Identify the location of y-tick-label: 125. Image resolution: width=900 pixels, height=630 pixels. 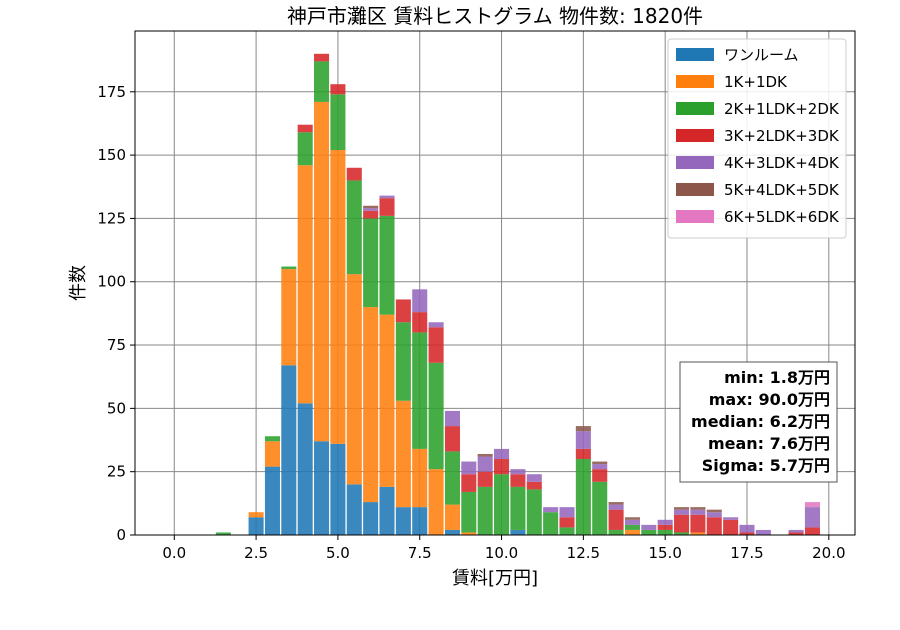
(111, 218).